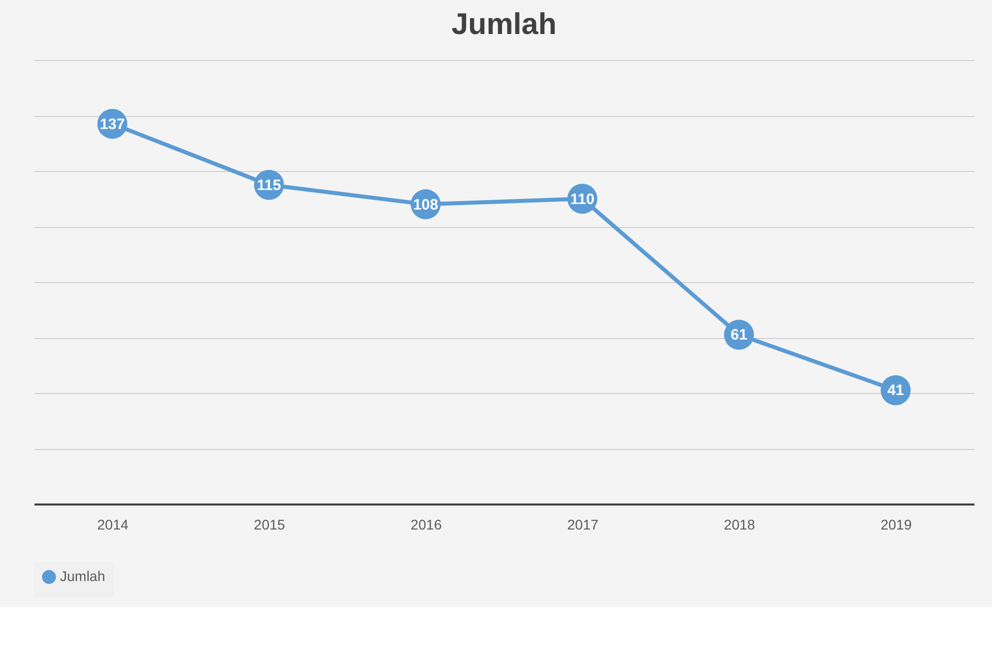 The height and width of the screenshot is (657, 992). I want to click on data-label: 61, so click(739, 335).